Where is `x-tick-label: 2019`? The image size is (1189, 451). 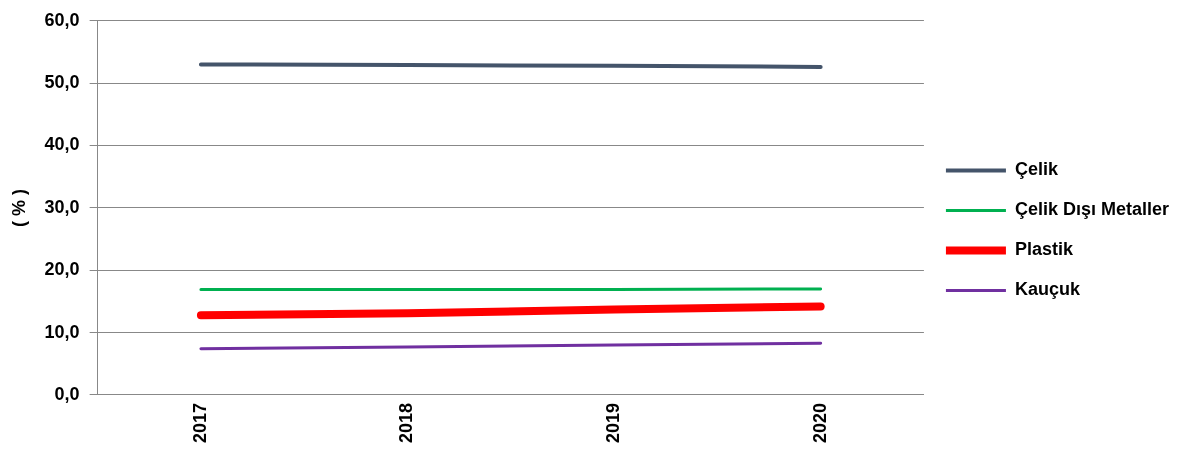
x-tick-label: 2019 is located at coordinates (613, 422).